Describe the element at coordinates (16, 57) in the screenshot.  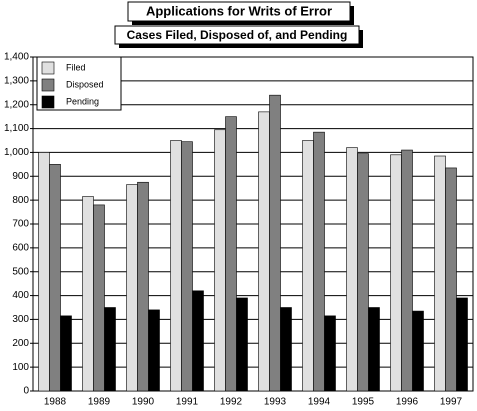
I see `y-tick-label: 1,400` at that location.